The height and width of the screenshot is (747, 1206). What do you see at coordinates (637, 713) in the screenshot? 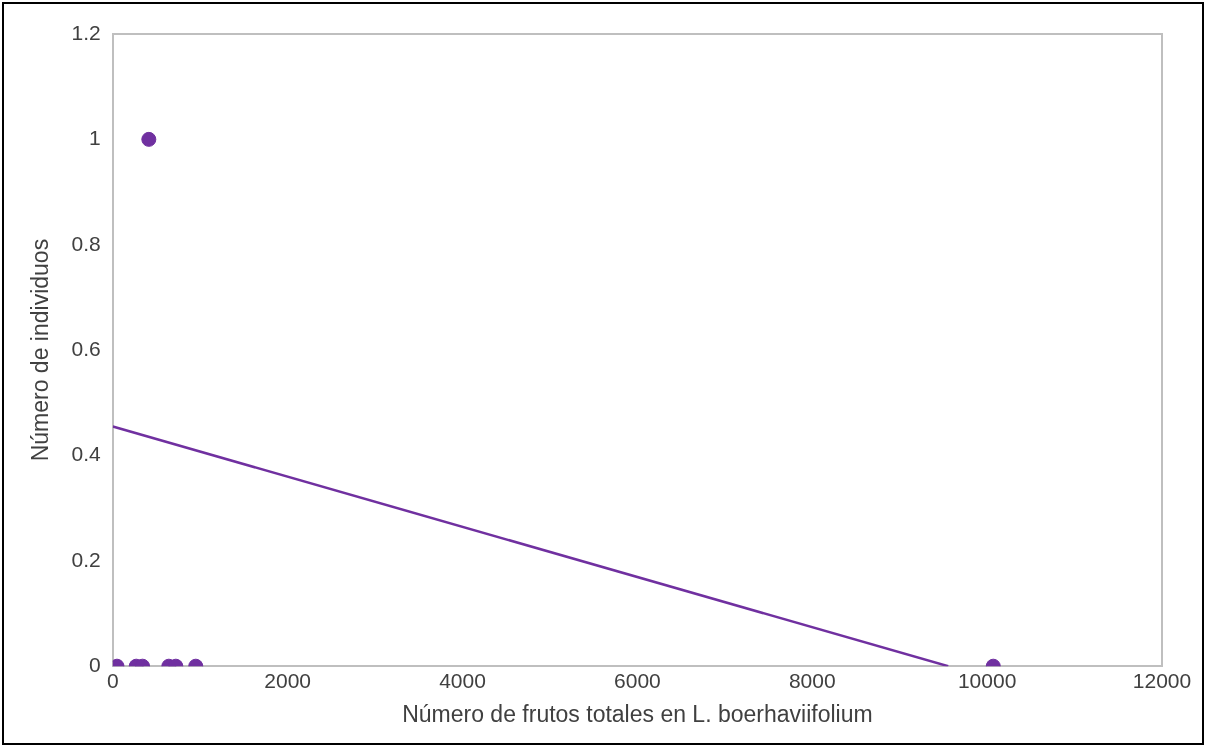
I see `x-axis-title: Número de frutos totales en L. boerhaviifolium` at bounding box center [637, 713].